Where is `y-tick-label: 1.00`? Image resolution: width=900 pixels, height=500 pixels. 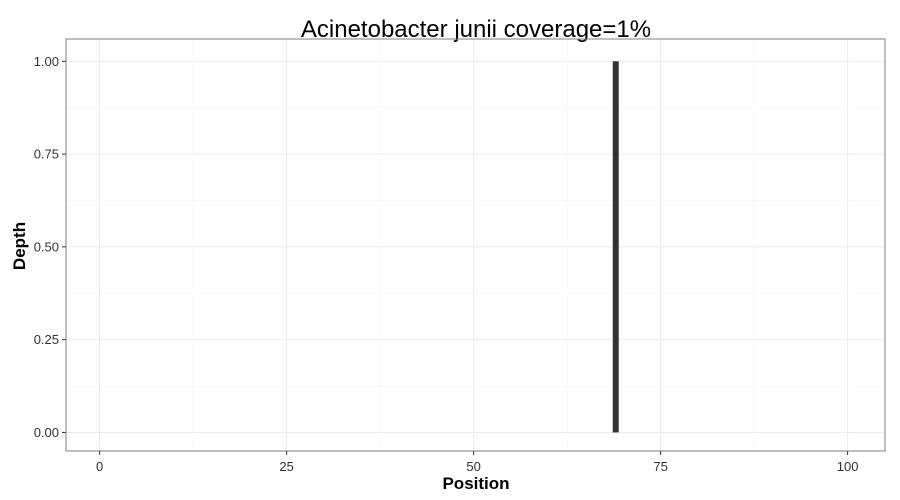 y-tick-label: 1.00 is located at coordinates (46, 61).